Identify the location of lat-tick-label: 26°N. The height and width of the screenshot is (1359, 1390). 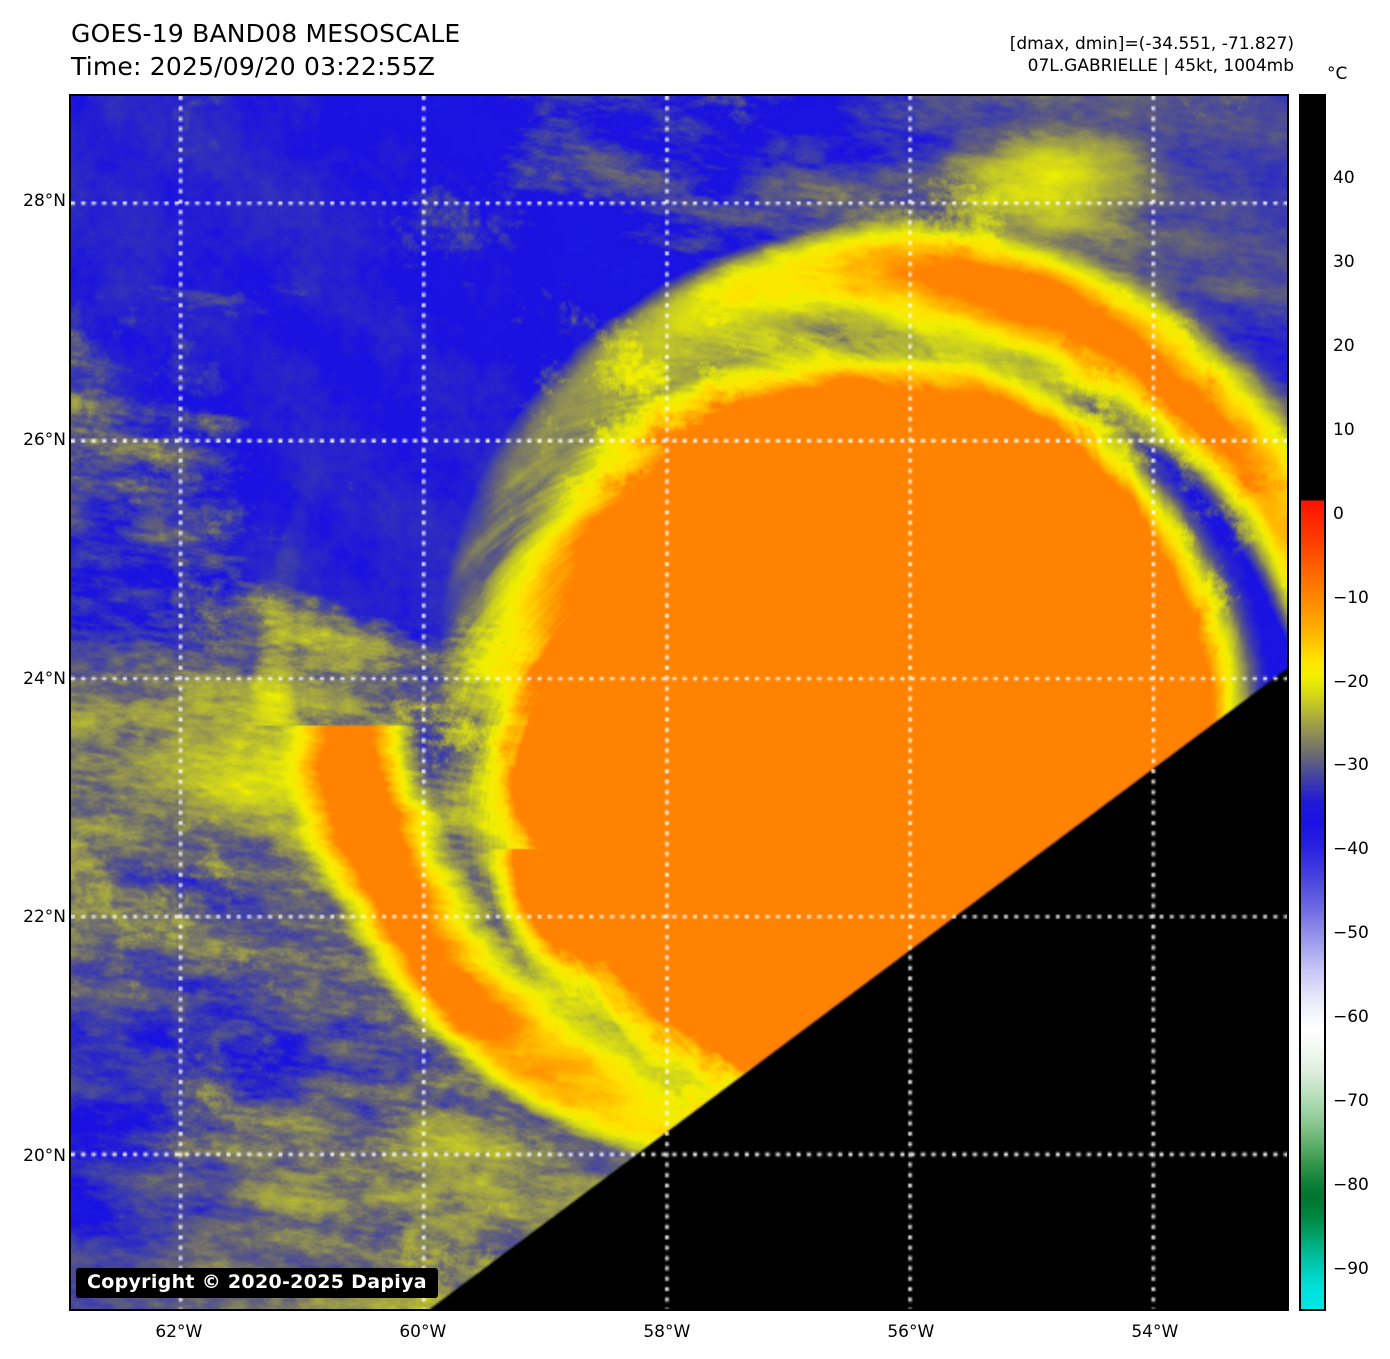
(44, 440).